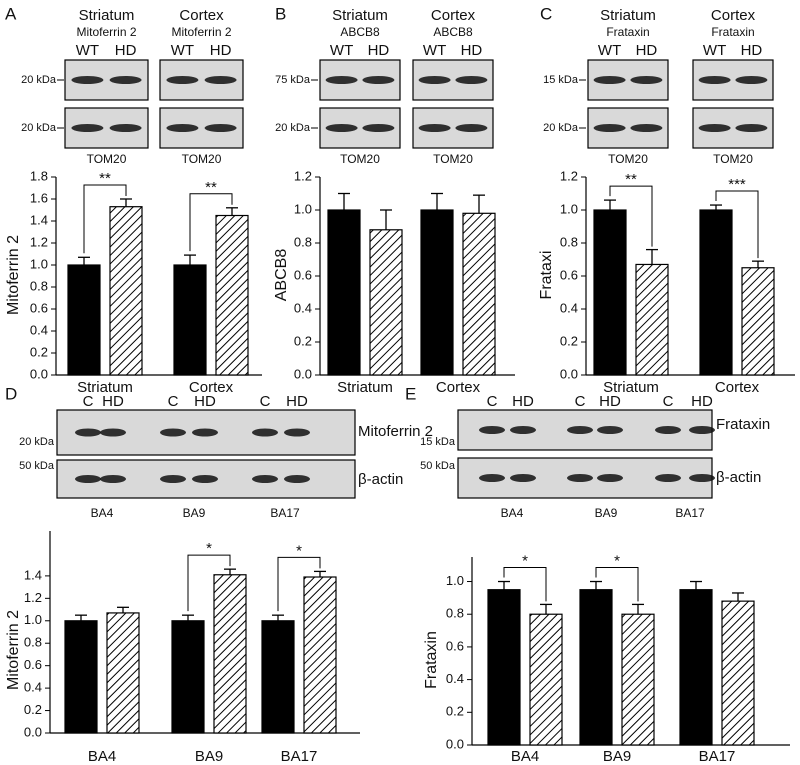 The height and width of the screenshot is (765, 800). Describe the element at coordinates (11, 393) in the screenshot. I see `panel-label: D` at that location.